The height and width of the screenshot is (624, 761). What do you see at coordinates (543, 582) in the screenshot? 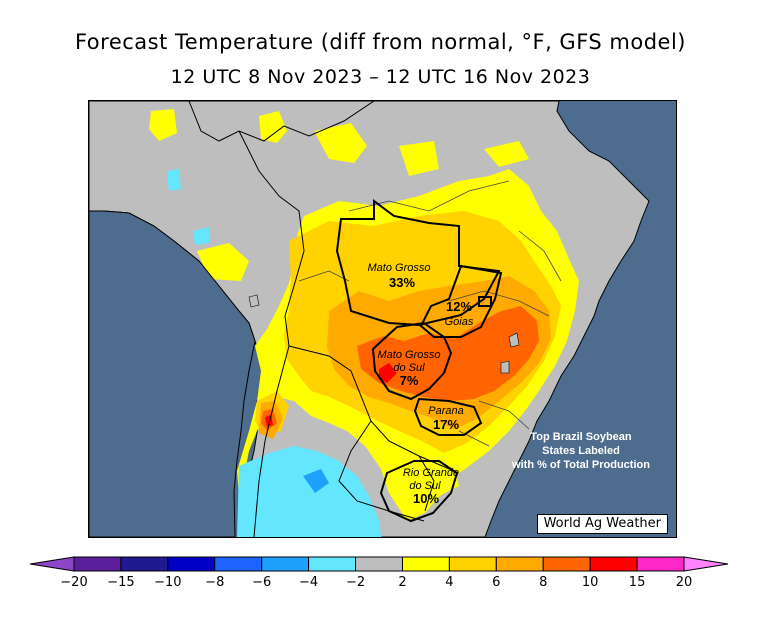
I see `legend-tick-label: 8` at bounding box center [543, 582].